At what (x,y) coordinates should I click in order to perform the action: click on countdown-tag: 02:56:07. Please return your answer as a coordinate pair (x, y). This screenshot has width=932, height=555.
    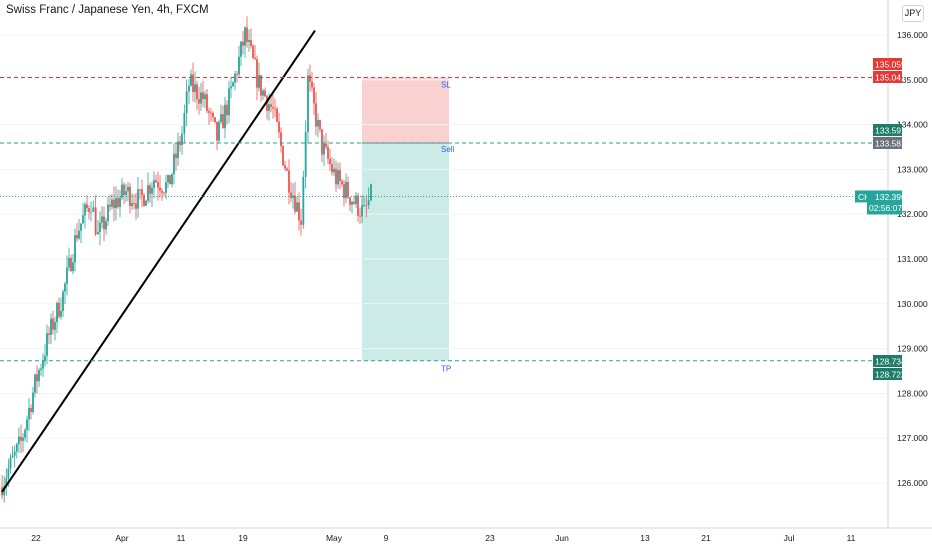
    Looking at the image, I should click on (885, 208).